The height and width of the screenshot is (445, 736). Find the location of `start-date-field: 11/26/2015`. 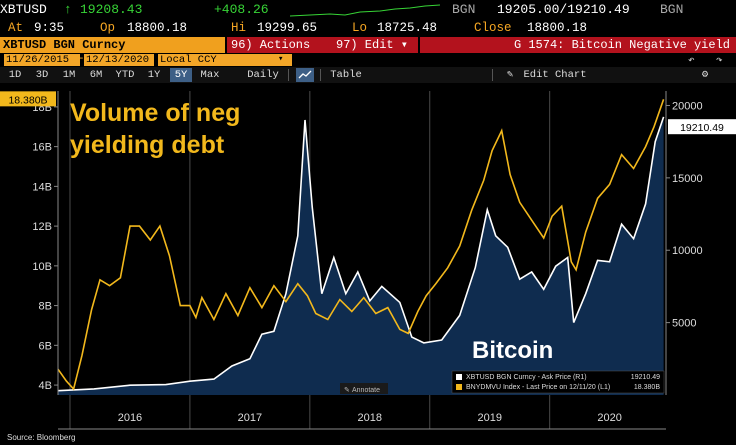

start-date-field: 11/26/2015 is located at coordinates (42, 60).